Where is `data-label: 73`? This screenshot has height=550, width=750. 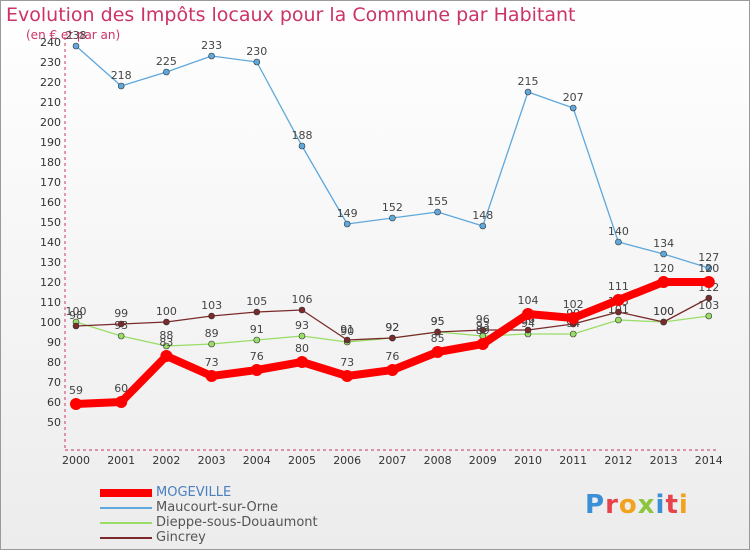
data-label: 73 is located at coordinates (212, 362).